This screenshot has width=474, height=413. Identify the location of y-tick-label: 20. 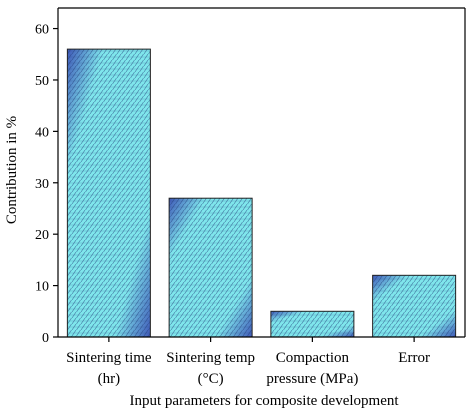
(42, 235).